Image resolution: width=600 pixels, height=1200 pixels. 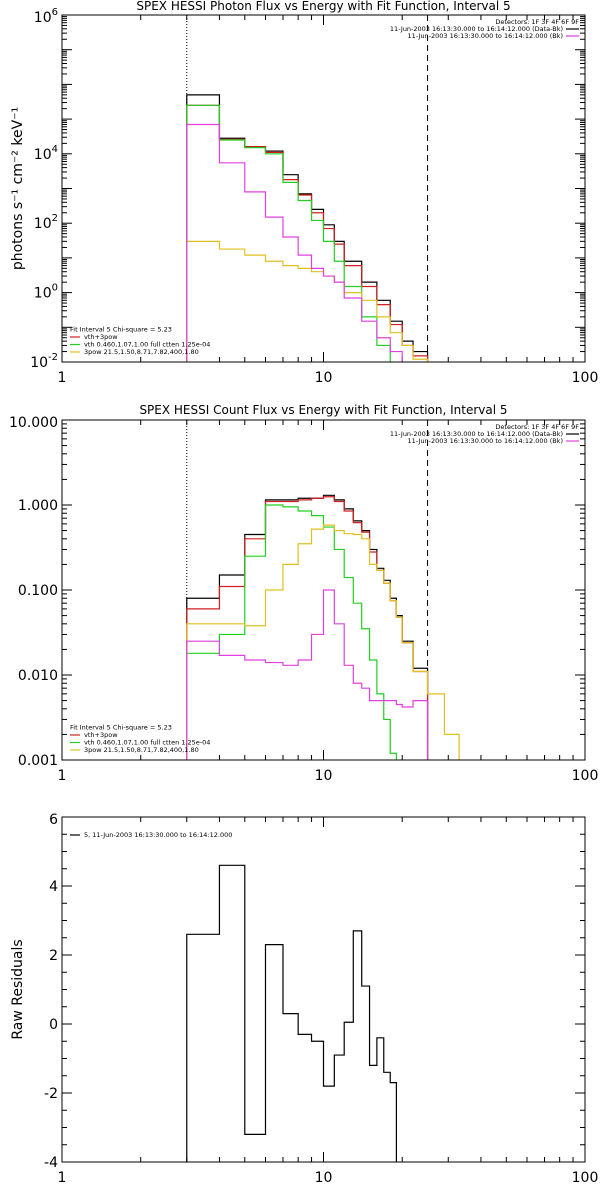 What do you see at coordinates (18, 188) in the screenshot?
I see `y-axis-label: photons s⁻¹ cm⁻² keV⁻¹` at bounding box center [18, 188].